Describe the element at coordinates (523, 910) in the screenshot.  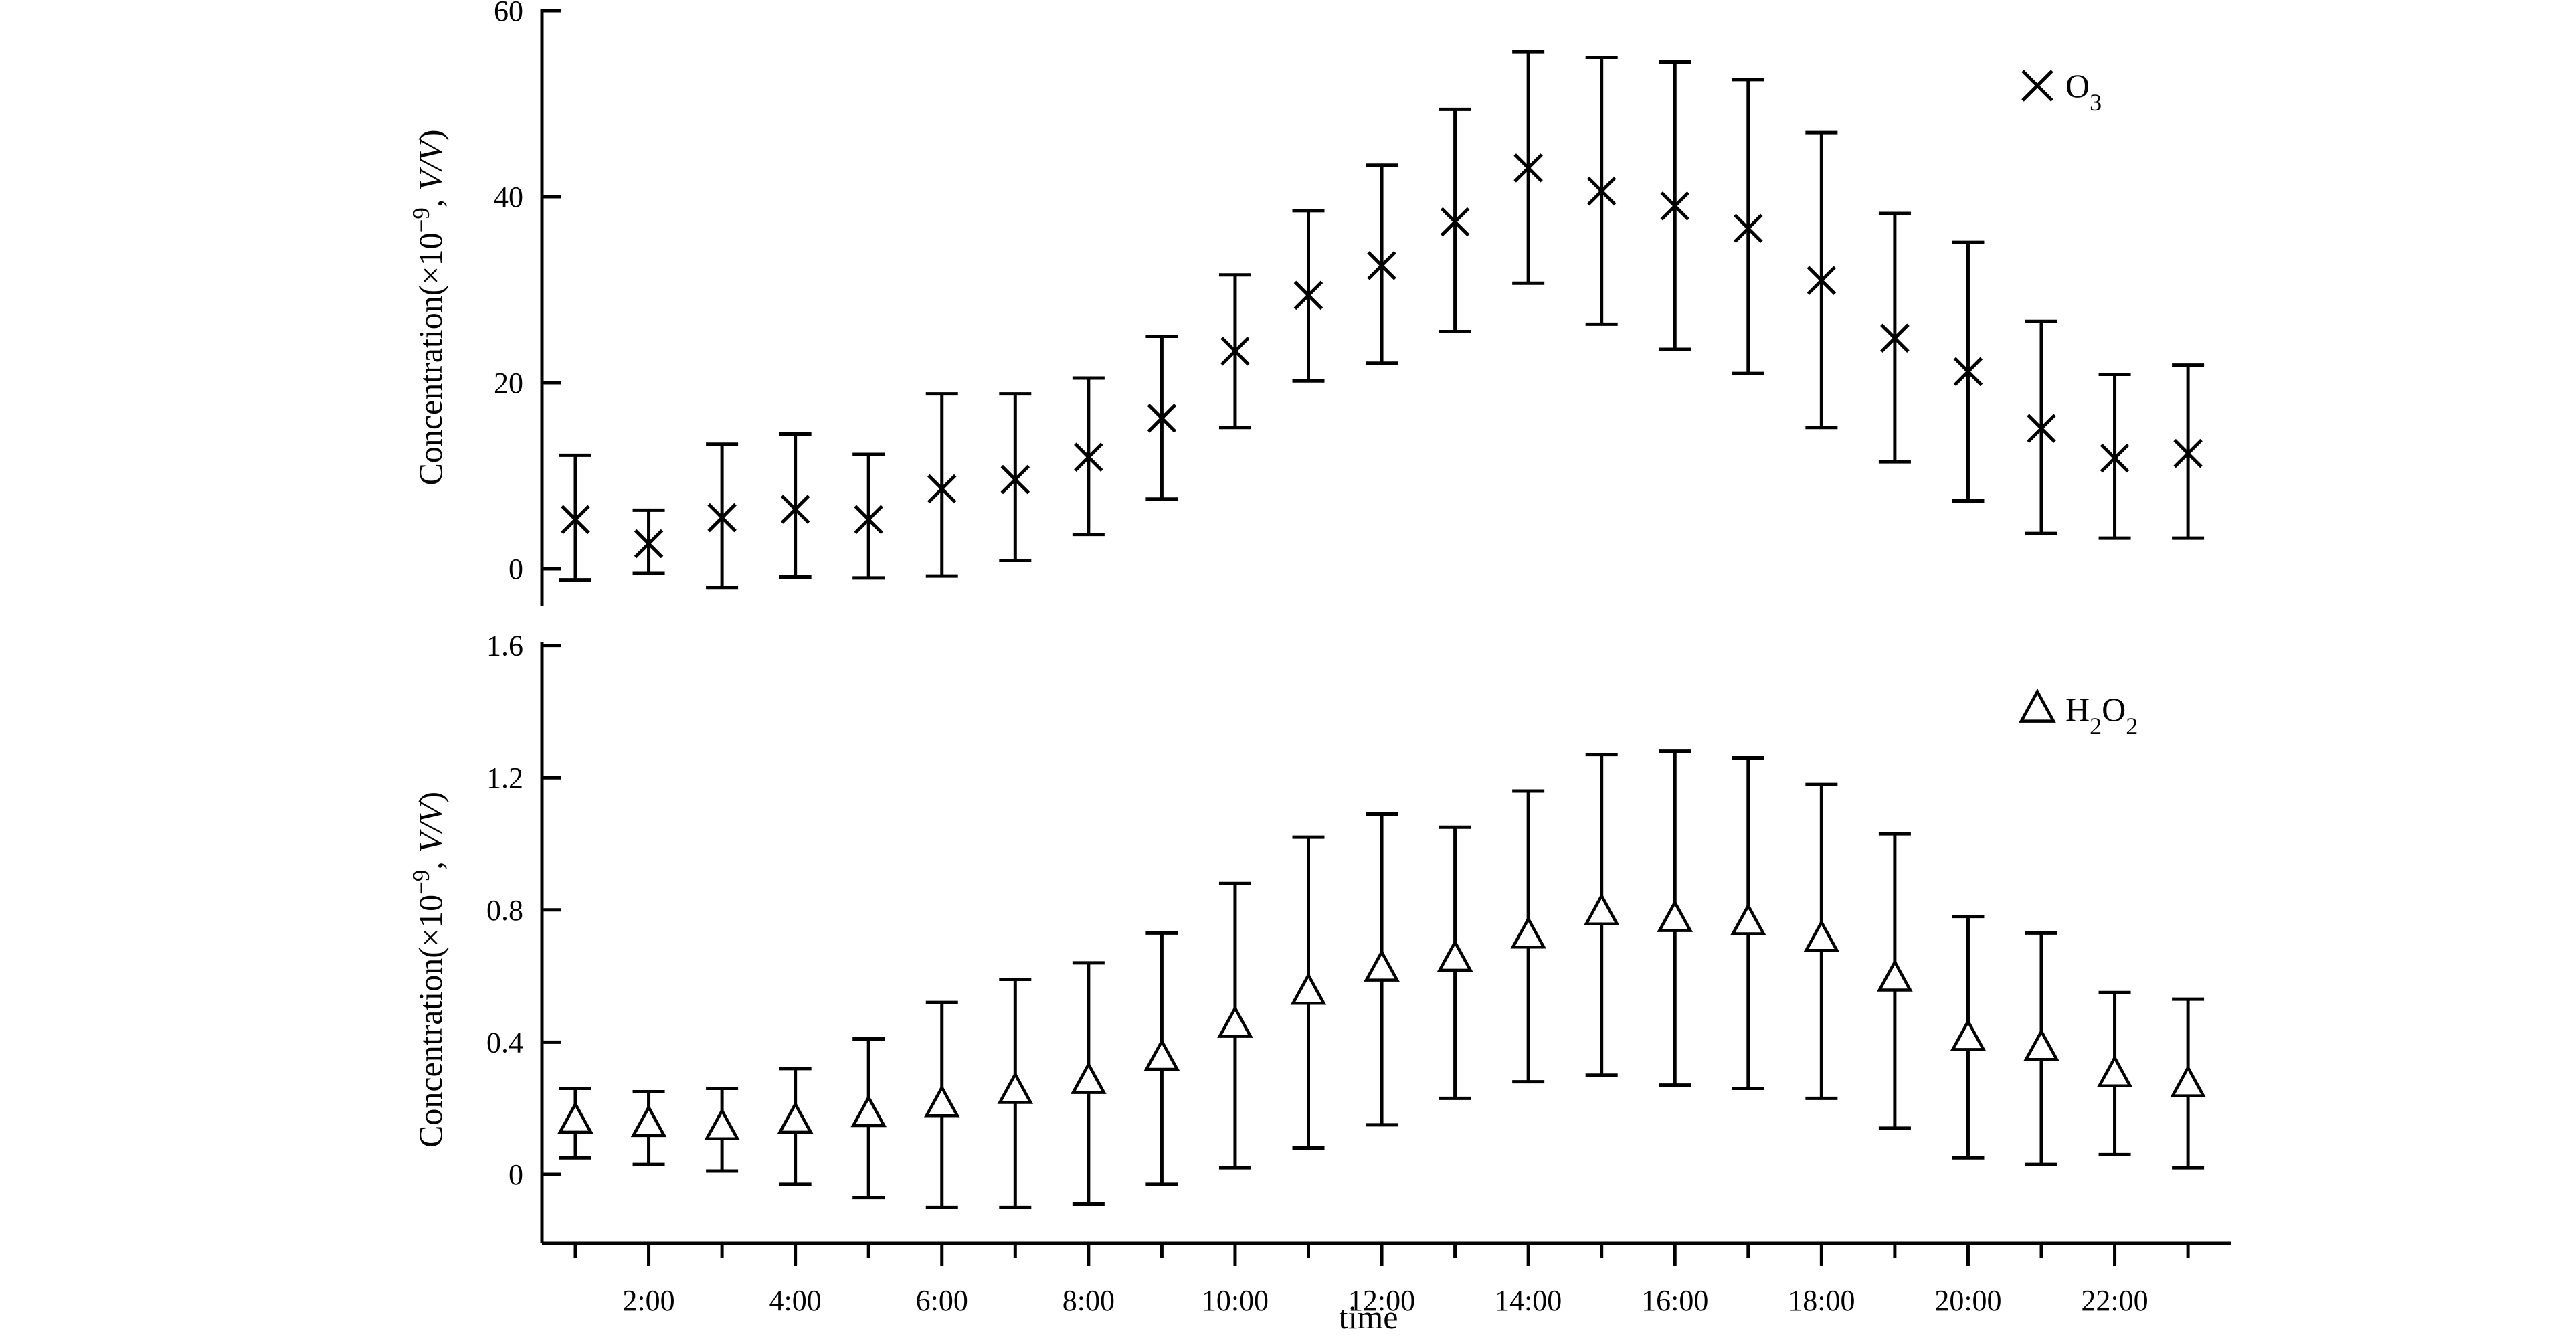
I see `h2o2-y-ticks: 0 0.4 0.8 1.2 1.6` at that location.